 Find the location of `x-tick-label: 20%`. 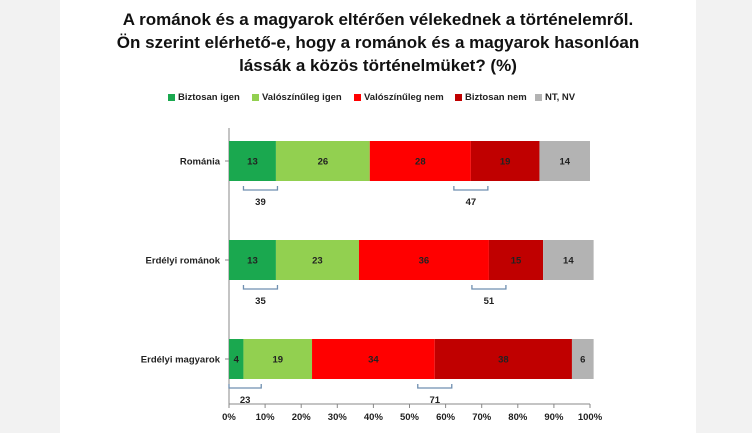

x-tick-label: 20% is located at coordinates (302, 417).